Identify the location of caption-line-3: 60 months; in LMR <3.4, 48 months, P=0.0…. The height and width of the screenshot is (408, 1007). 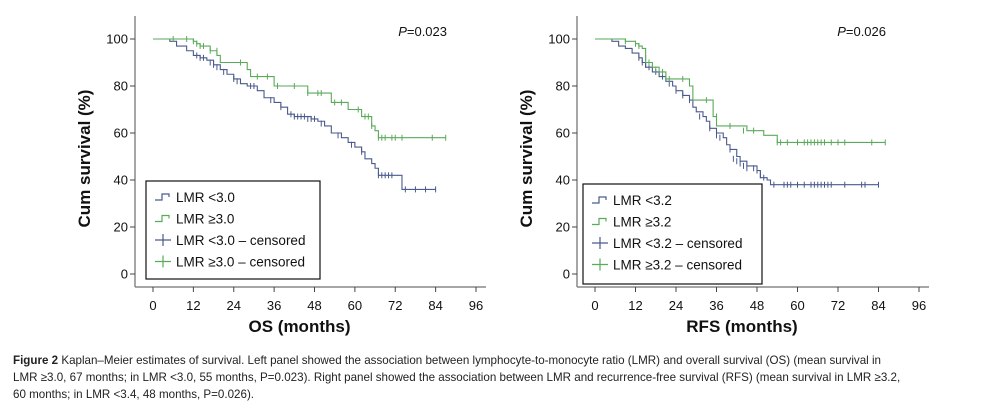
(134, 394).